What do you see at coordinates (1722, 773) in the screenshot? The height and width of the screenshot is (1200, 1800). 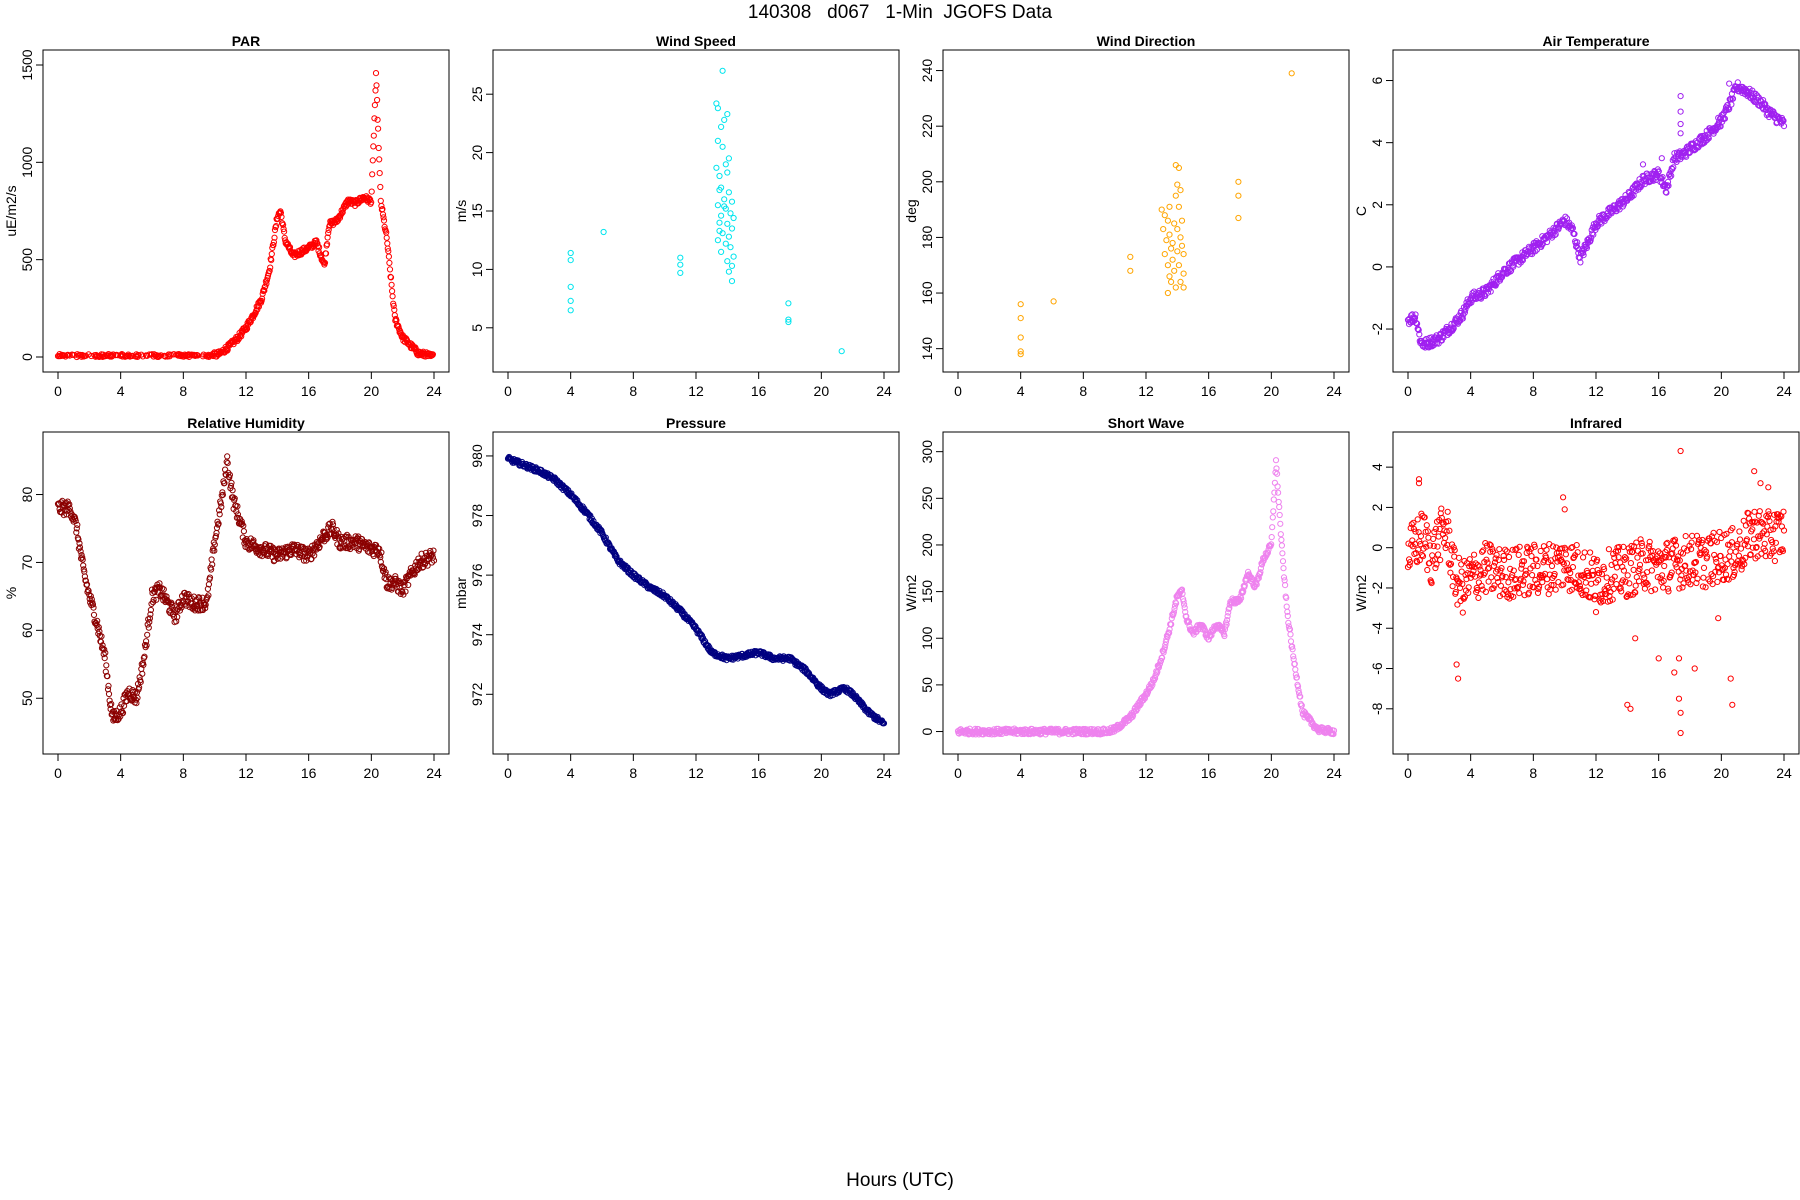 I see `infrared-x-tick-label: 20` at bounding box center [1722, 773].